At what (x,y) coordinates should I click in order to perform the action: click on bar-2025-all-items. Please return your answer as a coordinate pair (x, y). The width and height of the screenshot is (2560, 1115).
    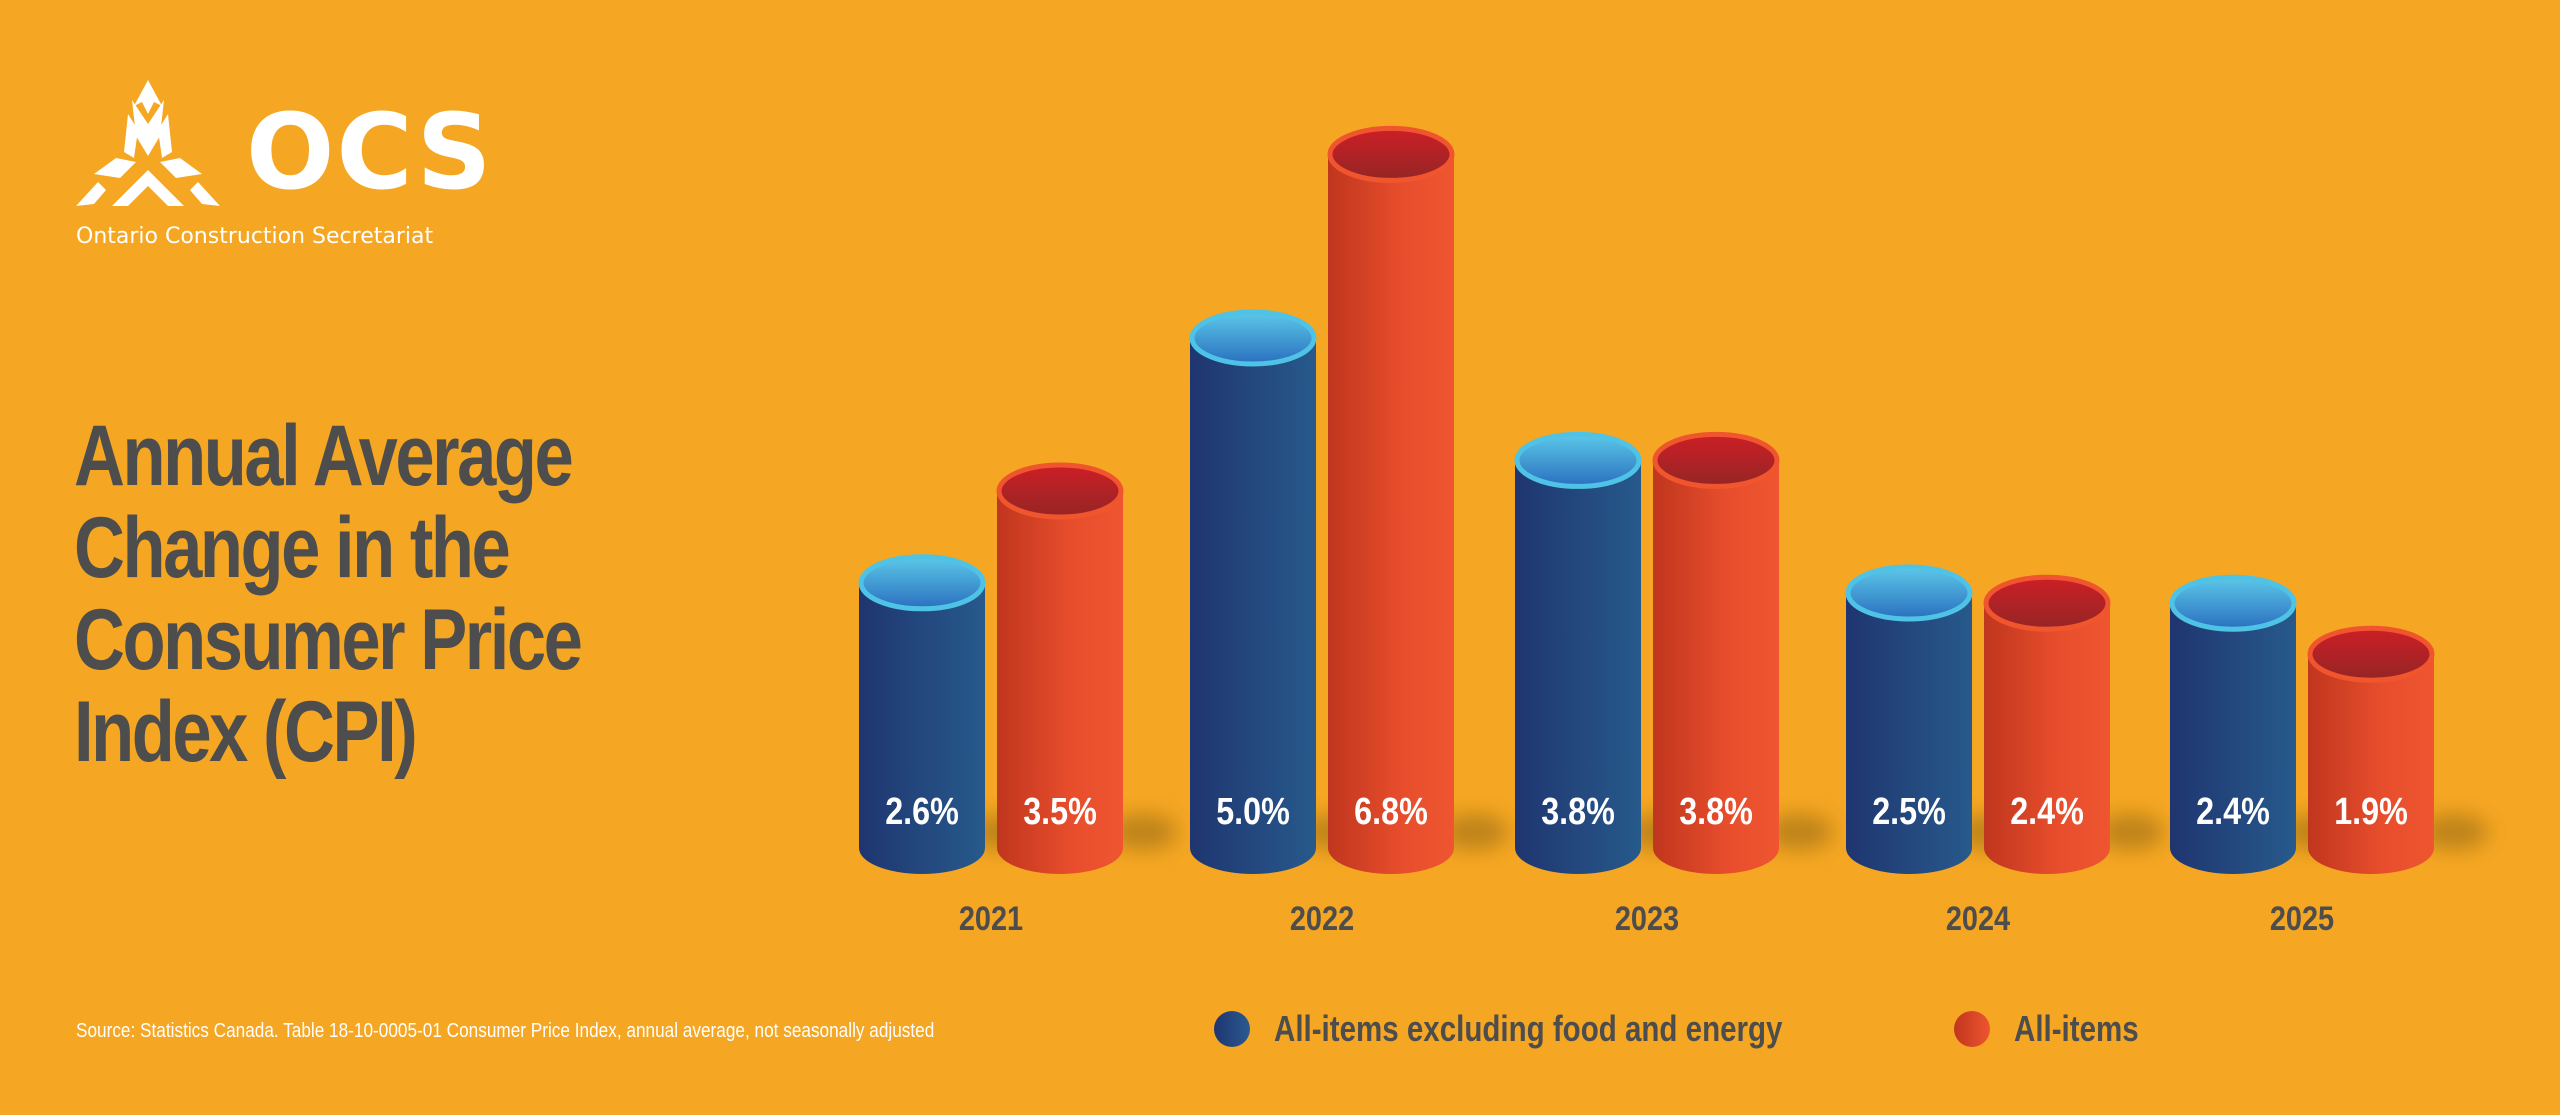
    Looking at the image, I should click on (2397, 749).